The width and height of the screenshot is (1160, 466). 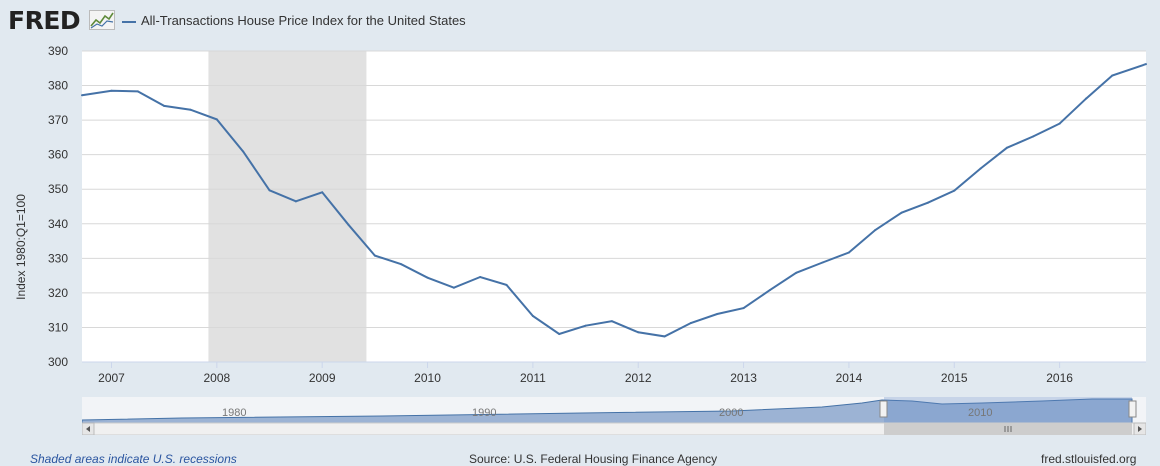 What do you see at coordinates (427, 378) in the screenshot?
I see `x-tick-label: 2010` at bounding box center [427, 378].